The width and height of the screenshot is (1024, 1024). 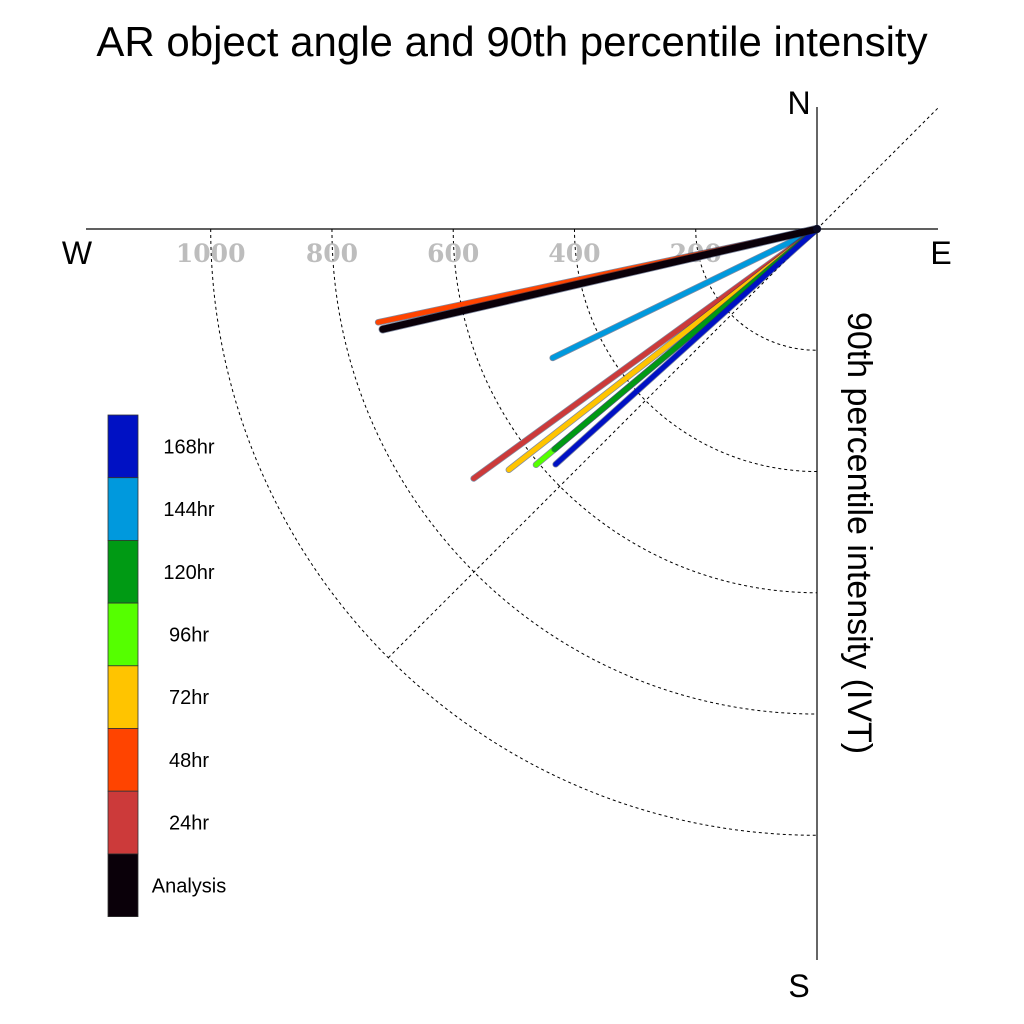 What do you see at coordinates (189, 824) in the screenshot?
I see `legend-label: 24hr` at bounding box center [189, 824].